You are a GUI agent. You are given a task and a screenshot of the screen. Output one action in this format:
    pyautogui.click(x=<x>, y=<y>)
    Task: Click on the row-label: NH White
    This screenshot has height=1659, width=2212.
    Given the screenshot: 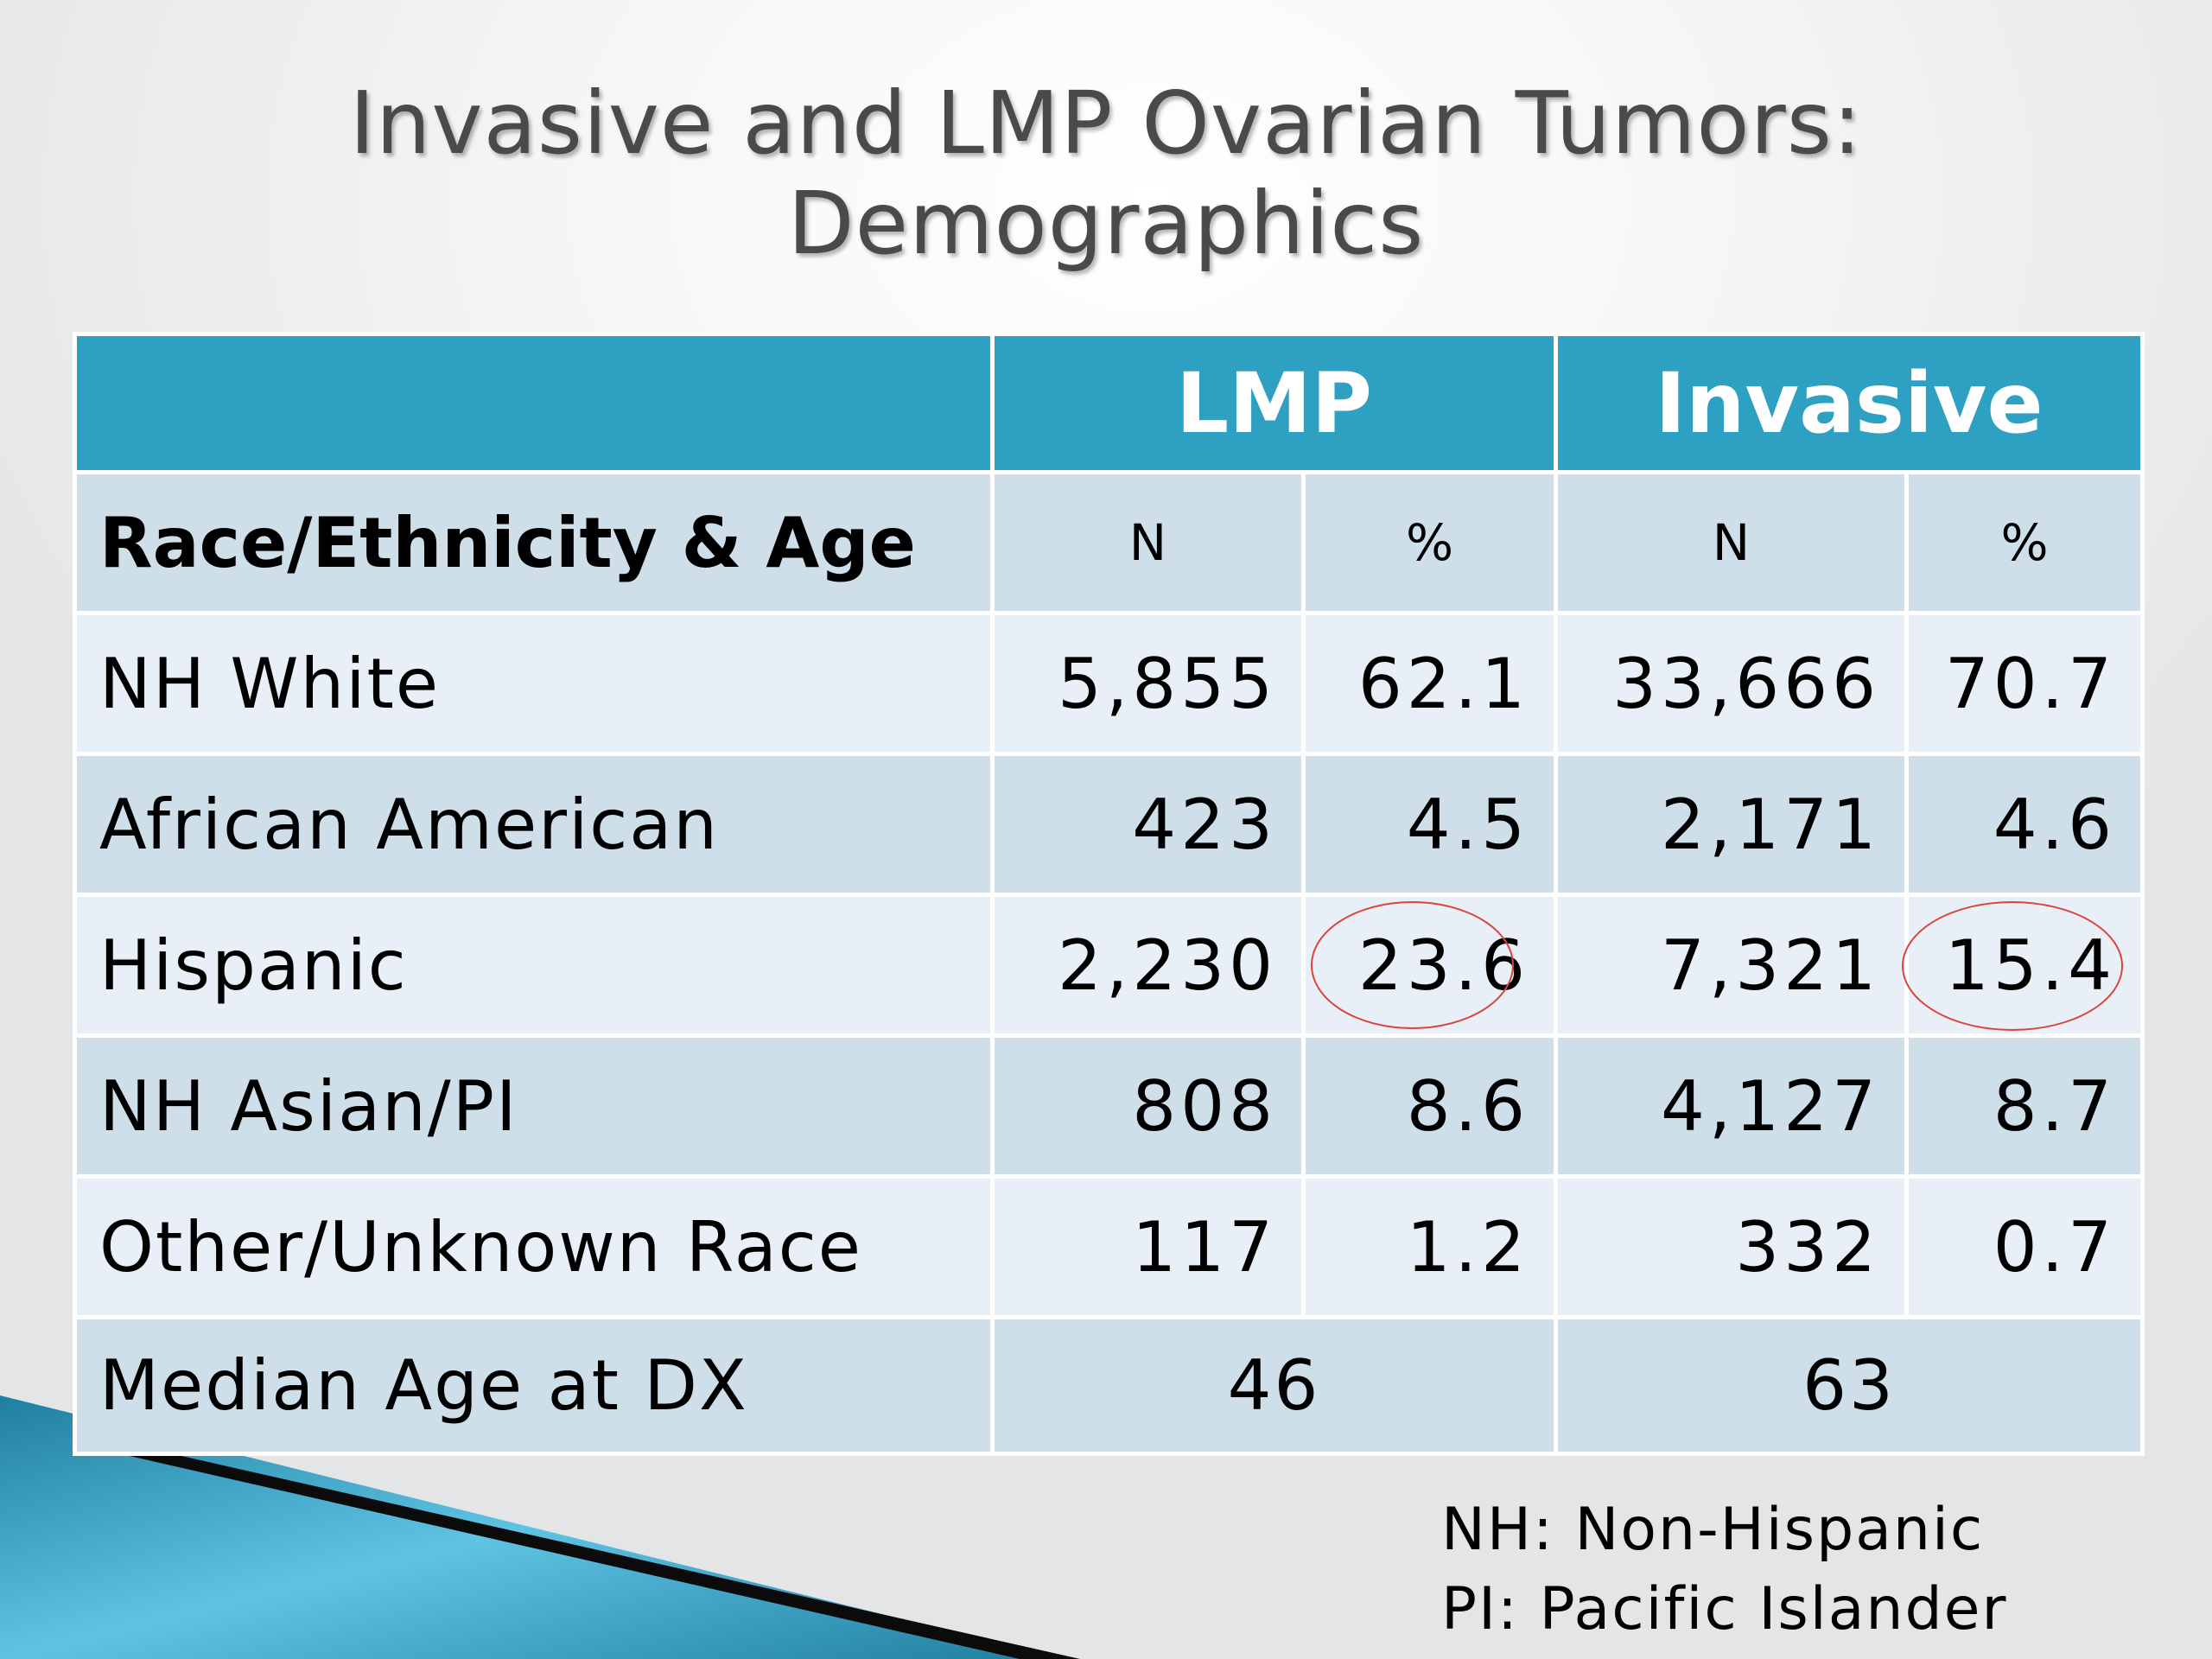 What is the action you would take?
    pyautogui.click(x=534, y=683)
    